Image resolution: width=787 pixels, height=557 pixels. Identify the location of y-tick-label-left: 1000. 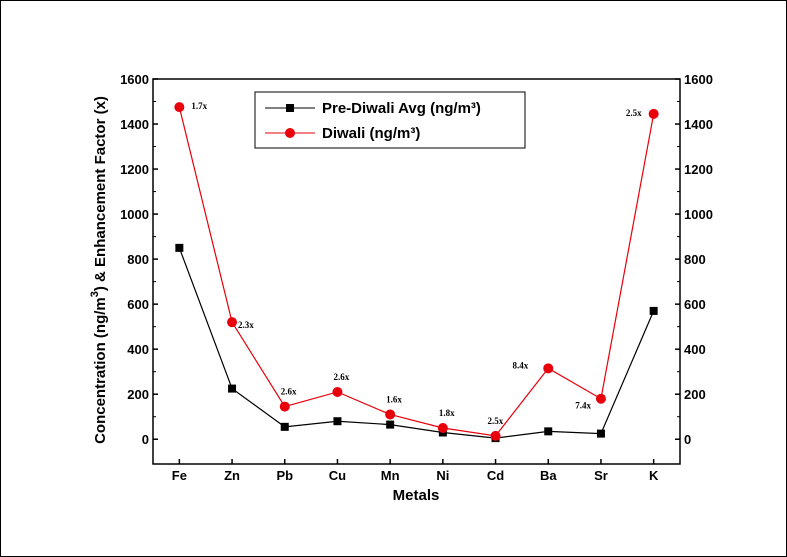
(134, 214).